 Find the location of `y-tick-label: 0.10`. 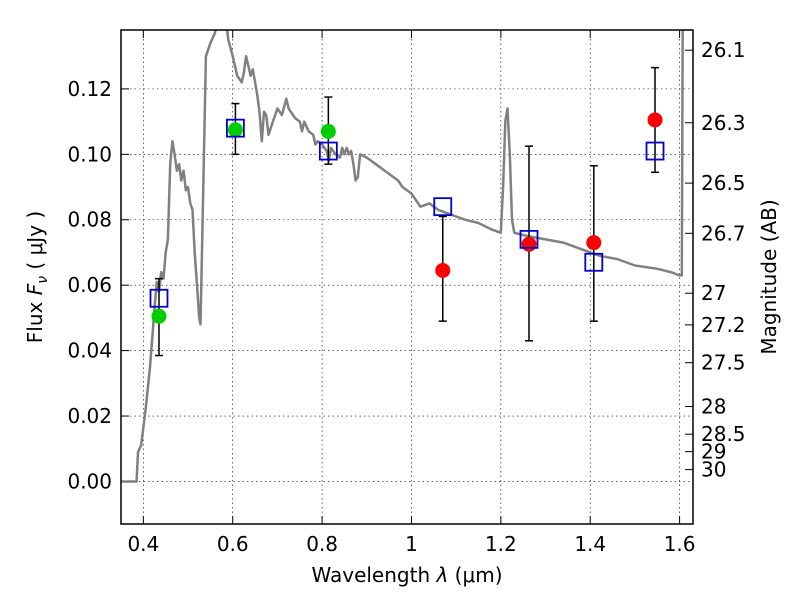

y-tick-label: 0.10 is located at coordinates (89, 154).